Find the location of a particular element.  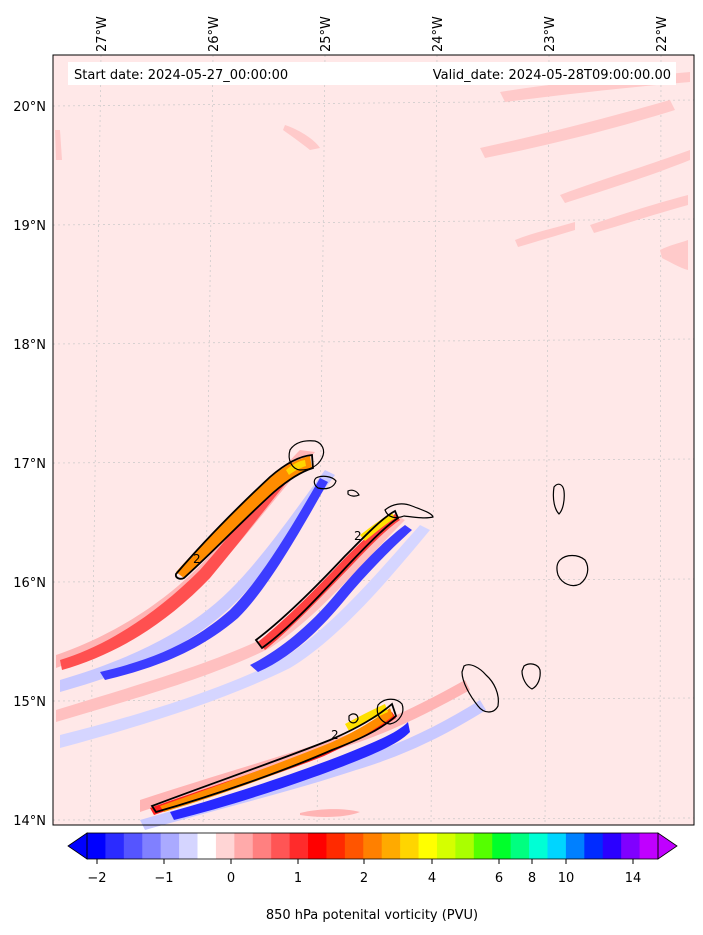

island-sal is located at coordinates (558, 499).